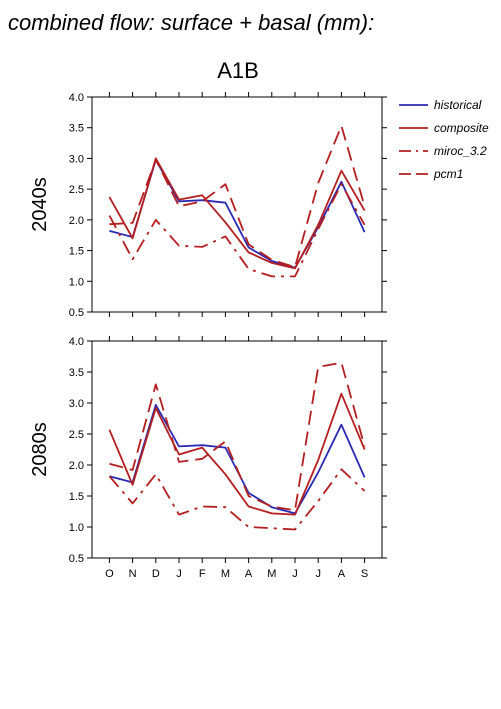 This screenshot has width=501, height=709. I want to click on x-tick-label: N, so click(133, 574).